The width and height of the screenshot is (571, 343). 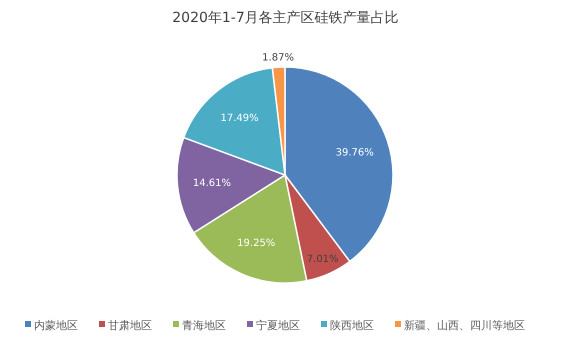 What do you see at coordinates (278, 325) in the screenshot?
I see `legend-label: 宁夏地区` at bounding box center [278, 325].